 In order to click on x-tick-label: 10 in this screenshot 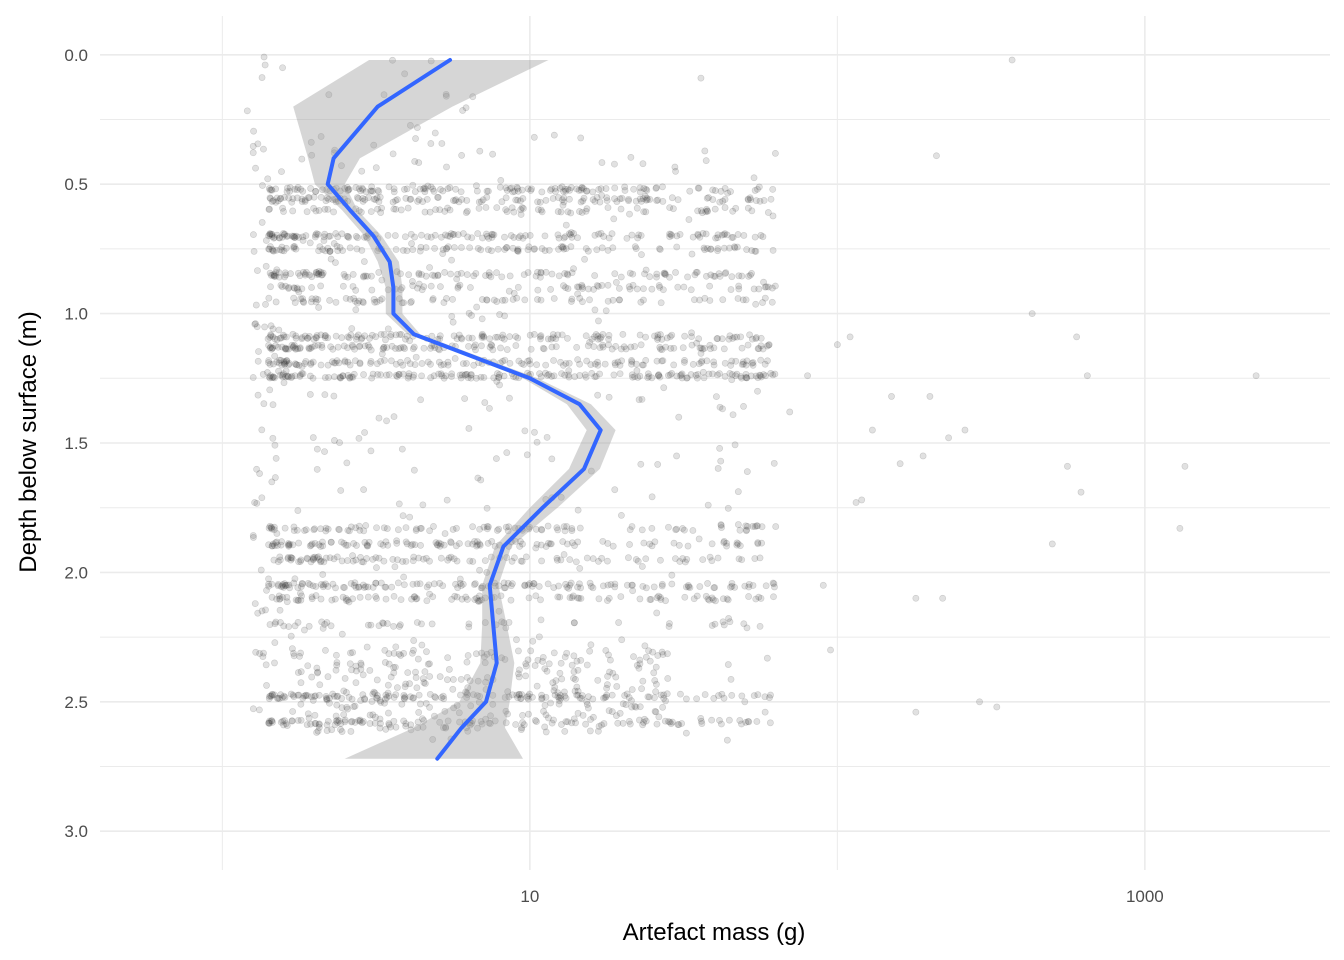, I will do `click(529, 896)`.